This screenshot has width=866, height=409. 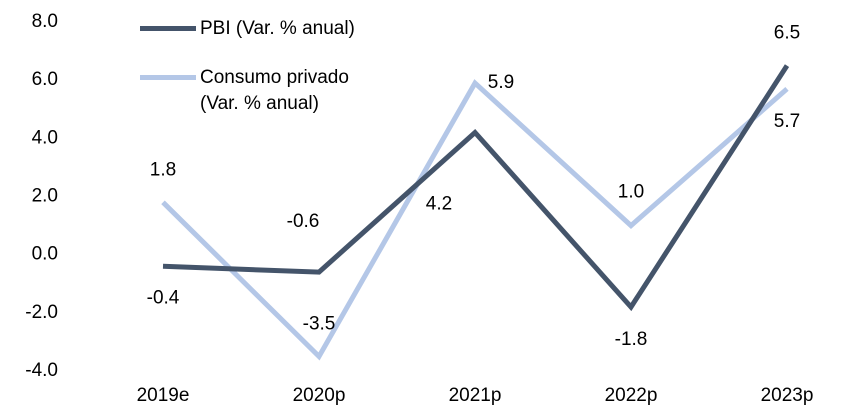 What do you see at coordinates (45, 21) in the screenshot?
I see `y-tick-label: 8.0` at bounding box center [45, 21].